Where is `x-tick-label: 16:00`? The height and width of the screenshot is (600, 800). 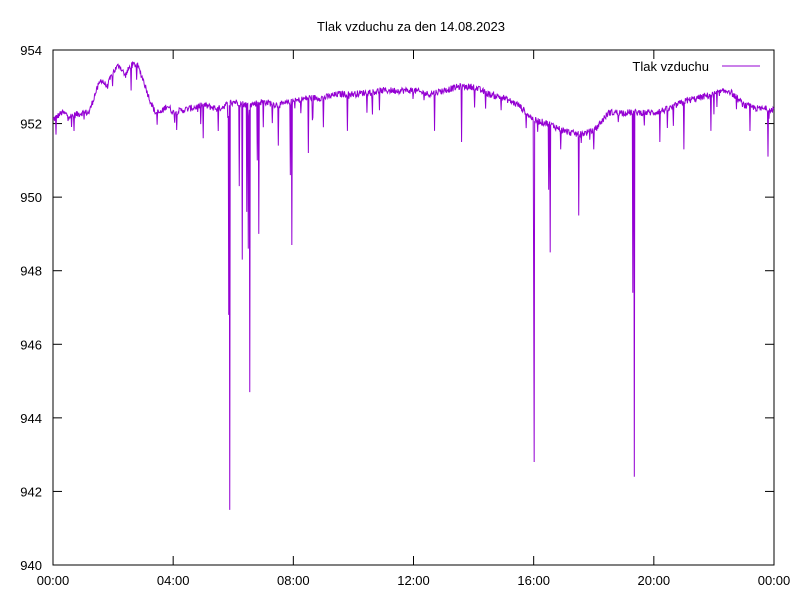
x-tick-label: 16:00 is located at coordinates (533, 580).